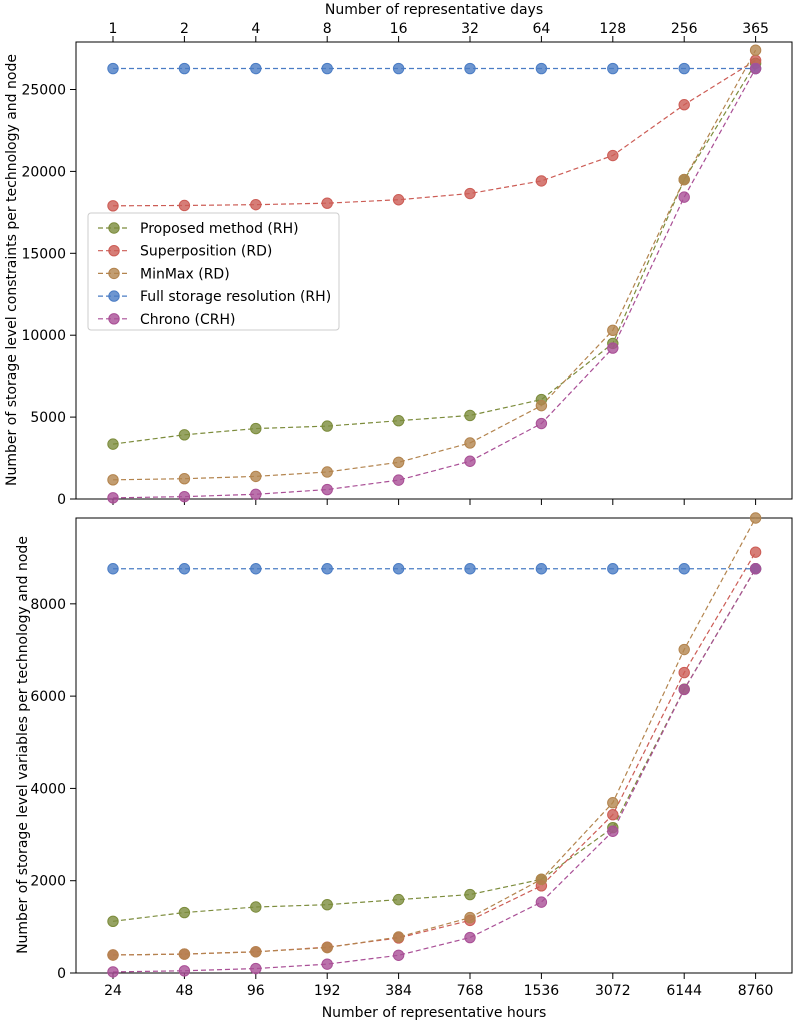 The image size is (797, 1025). Describe the element at coordinates (434, 502) in the screenshot. I see `top-x-tick-marks` at that location.